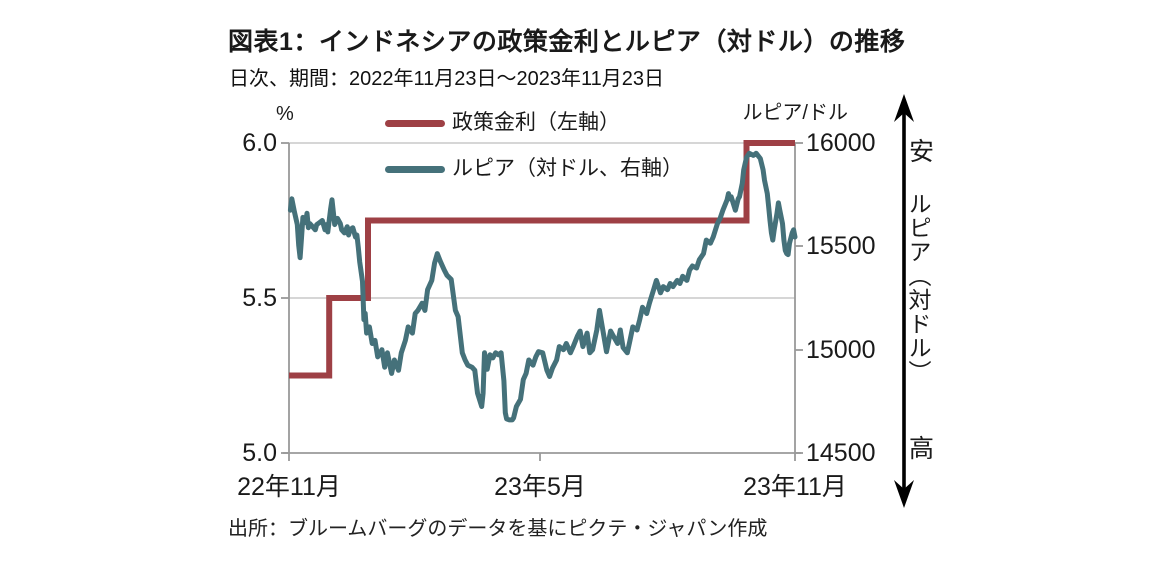 The height and width of the screenshot is (577, 1152). What do you see at coordinates (904, 108) in the screenshot?
I see `arrowhead-up-icon` at bounding box center [904, 108].